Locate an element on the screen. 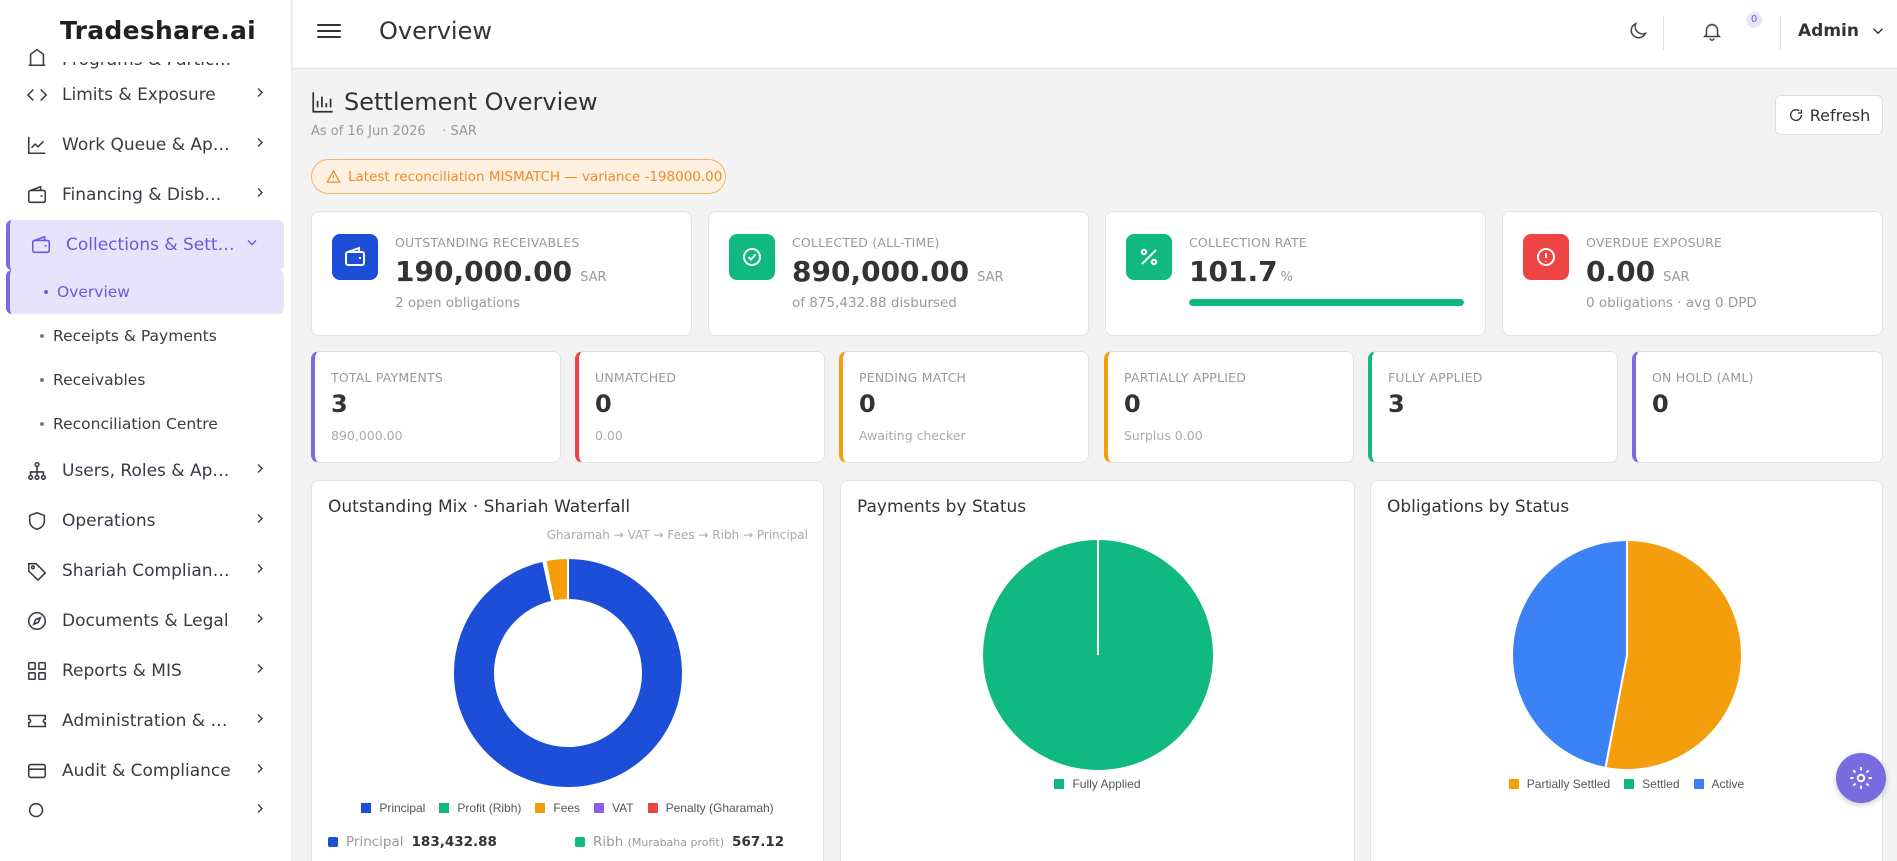 The height and width of the screenshot is (861, 1897). sidebar-item-limits: Limits & Exposure is located at coordinates (145, 95).